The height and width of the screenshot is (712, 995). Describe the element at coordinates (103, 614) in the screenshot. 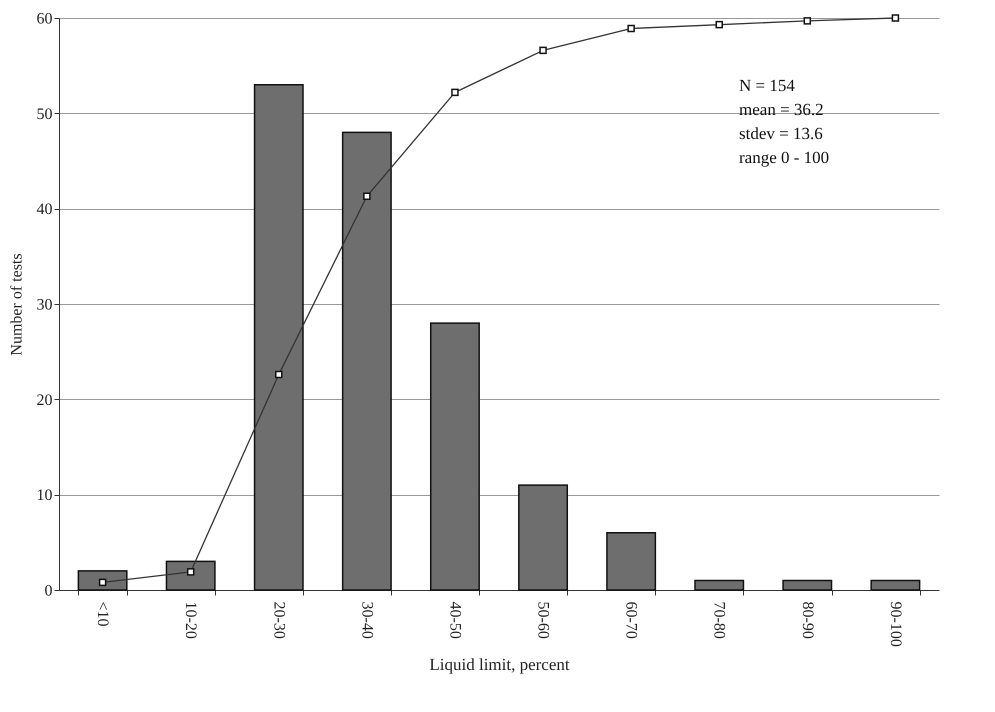

I see `x-tick-label: <10` at that location.